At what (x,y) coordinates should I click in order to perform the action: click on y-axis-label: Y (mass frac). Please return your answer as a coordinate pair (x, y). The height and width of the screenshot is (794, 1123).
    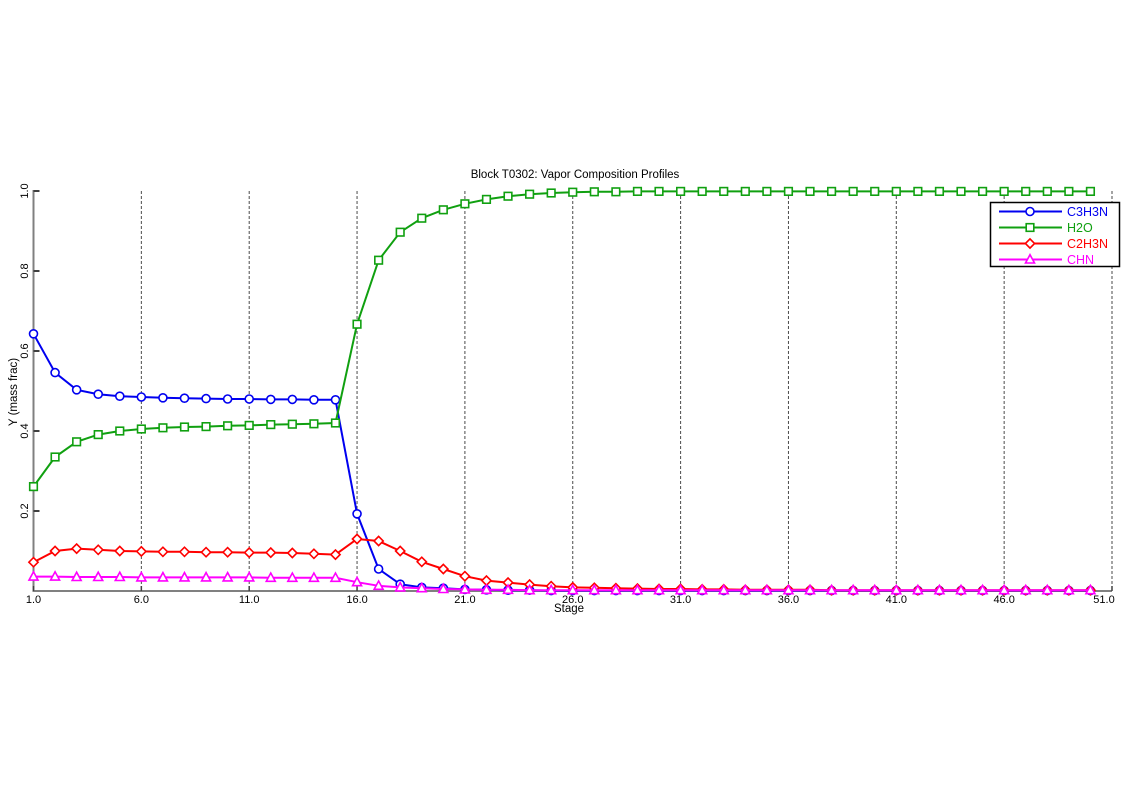
    Looking at the image, I should click on (14, 392).